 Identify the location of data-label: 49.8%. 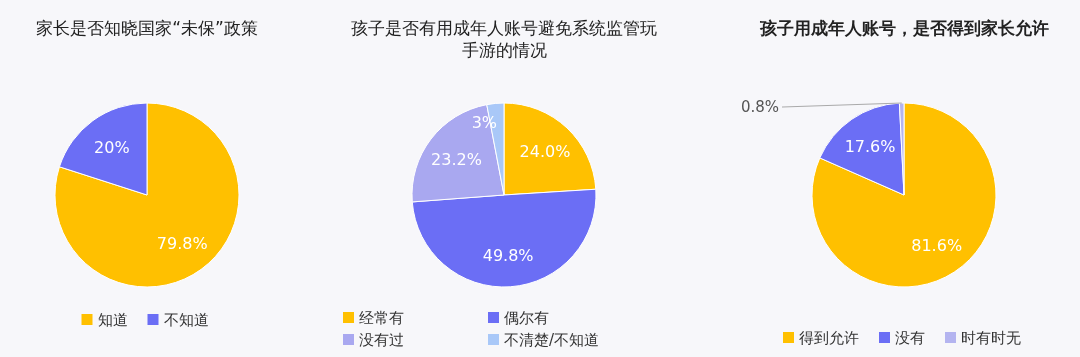
(508, 255).